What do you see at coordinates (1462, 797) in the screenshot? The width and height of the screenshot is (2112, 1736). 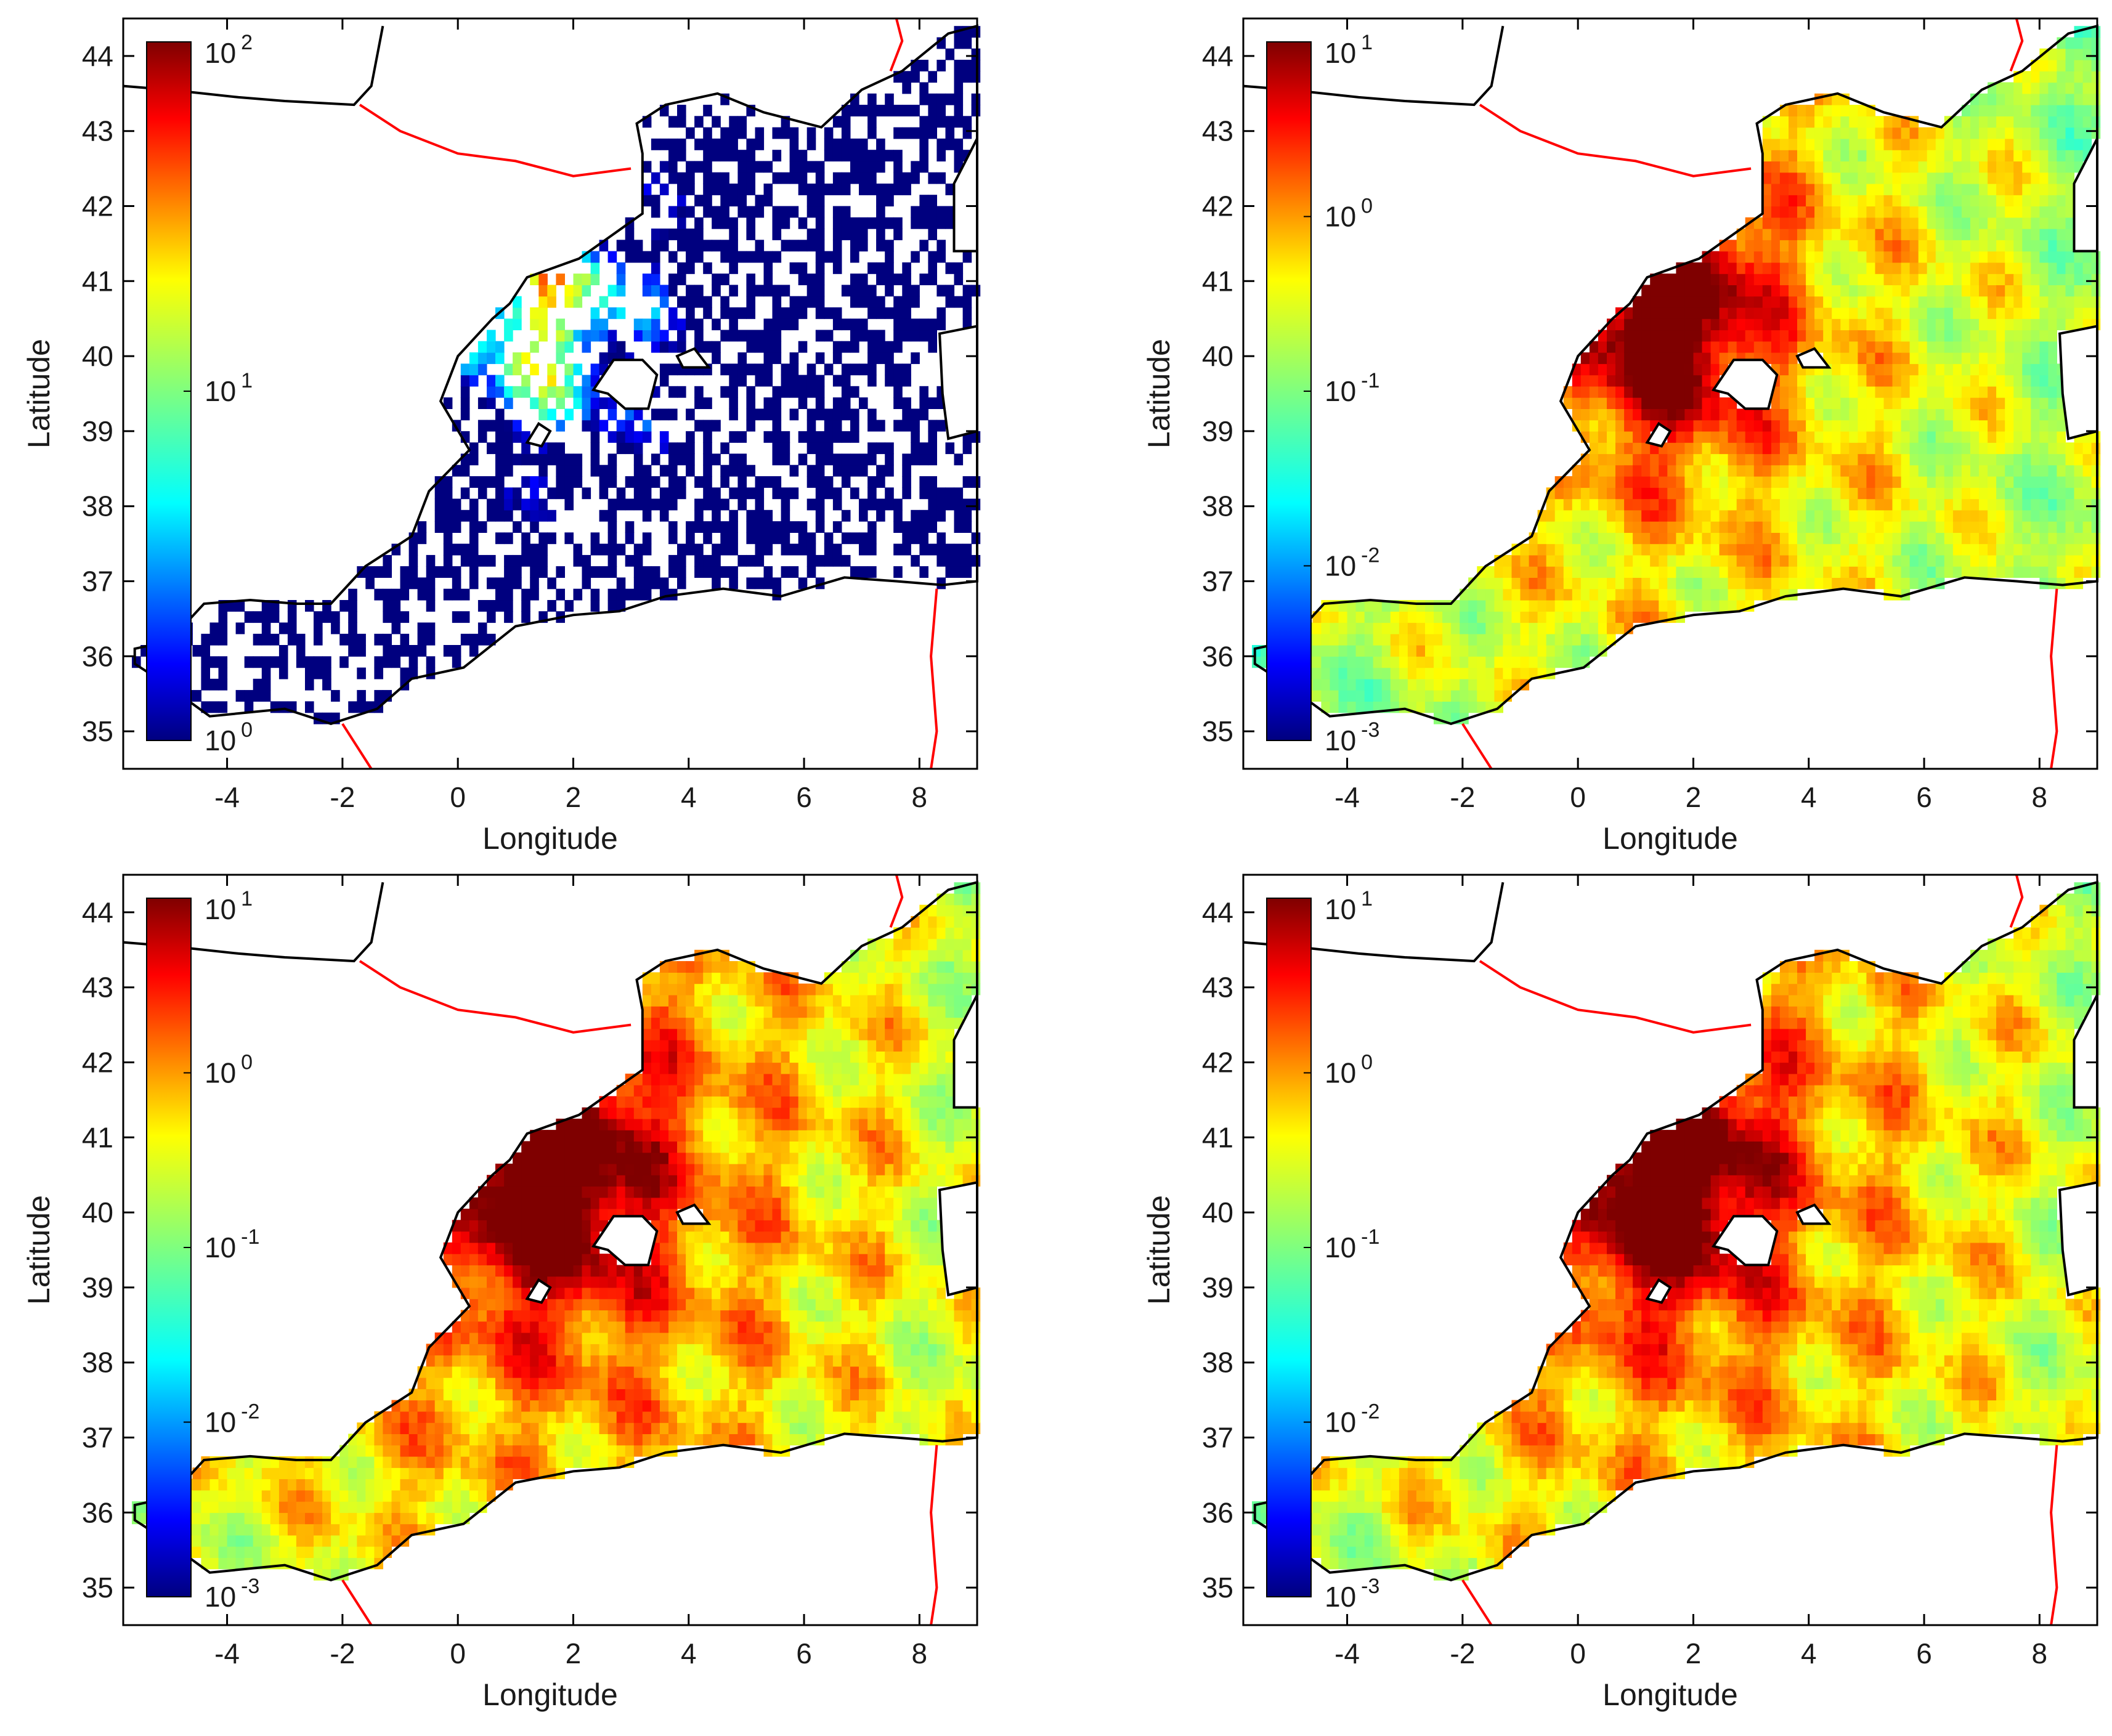 I see `x-tick-label: -2` at bounding box center [1462, 797].